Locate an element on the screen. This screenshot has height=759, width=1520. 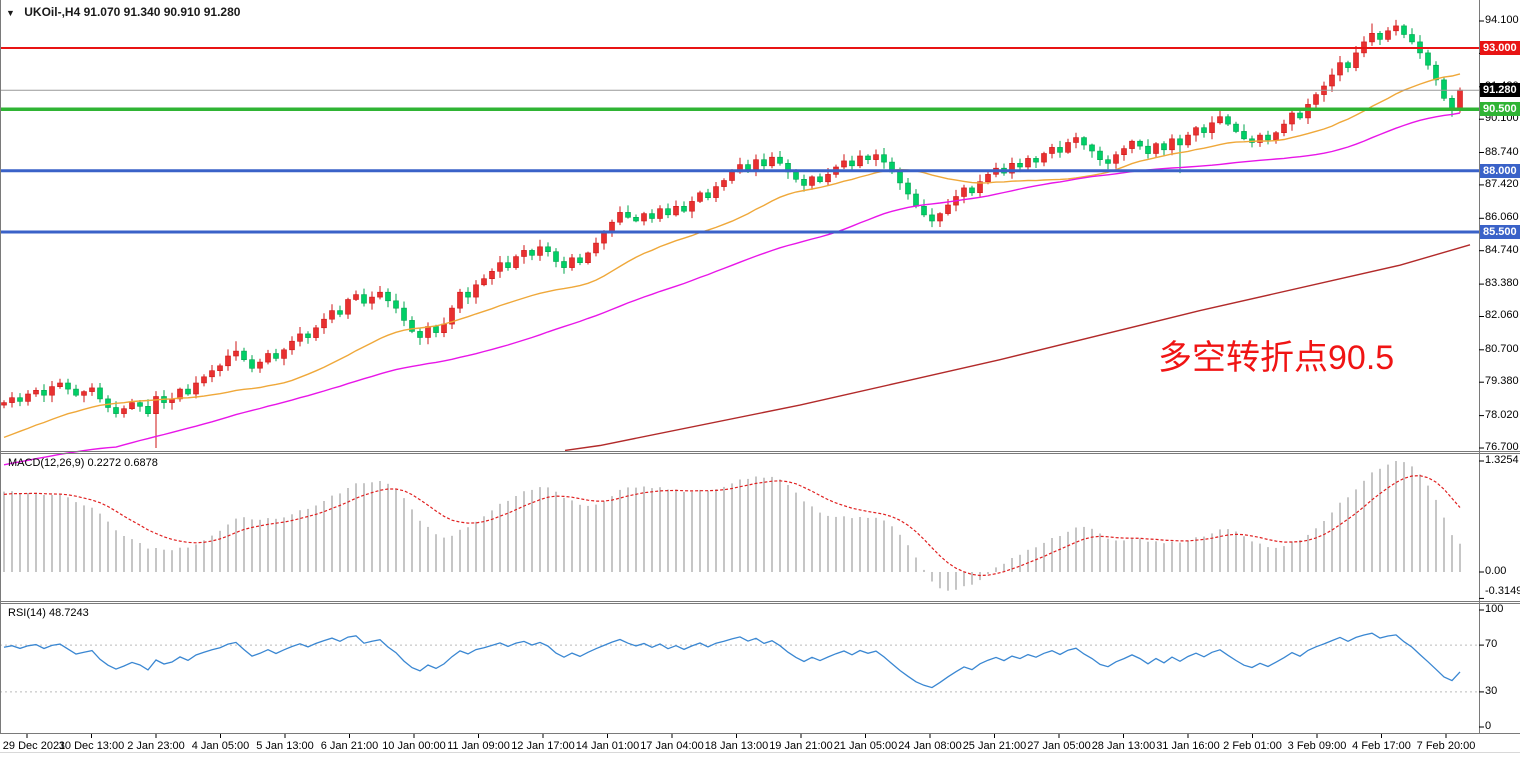
time-tick-label: 24 Jan 08:00 is located at coordinates (930, 746).